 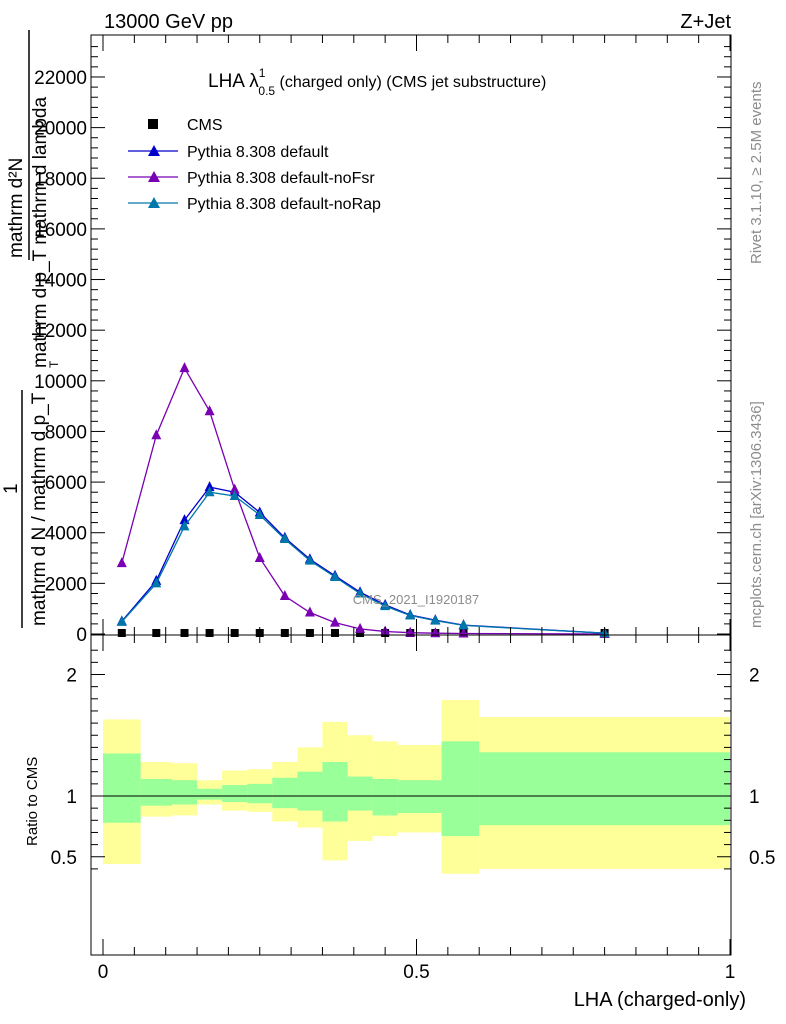 I want to click on series-default, so click(x=363, y=559).